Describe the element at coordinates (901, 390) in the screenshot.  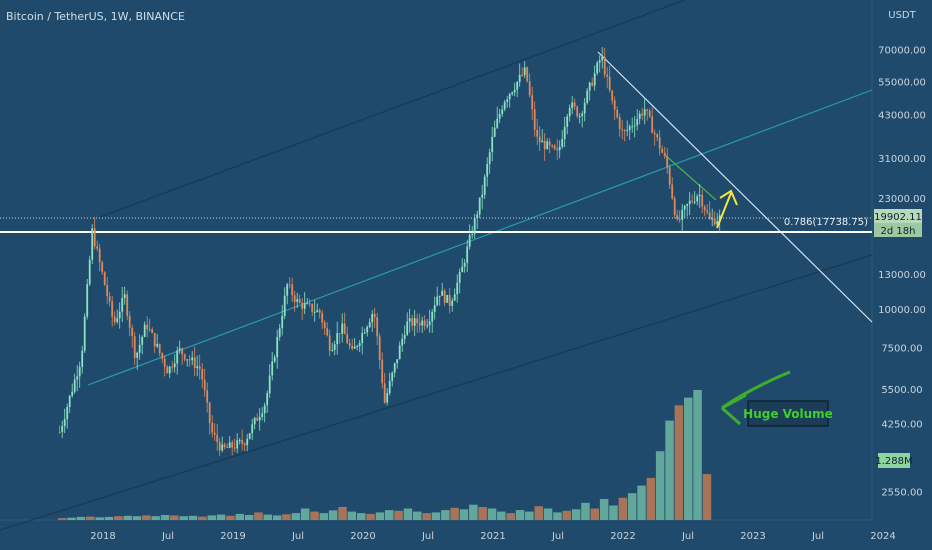
I see `price-tick-label: 5500.00` at that location.